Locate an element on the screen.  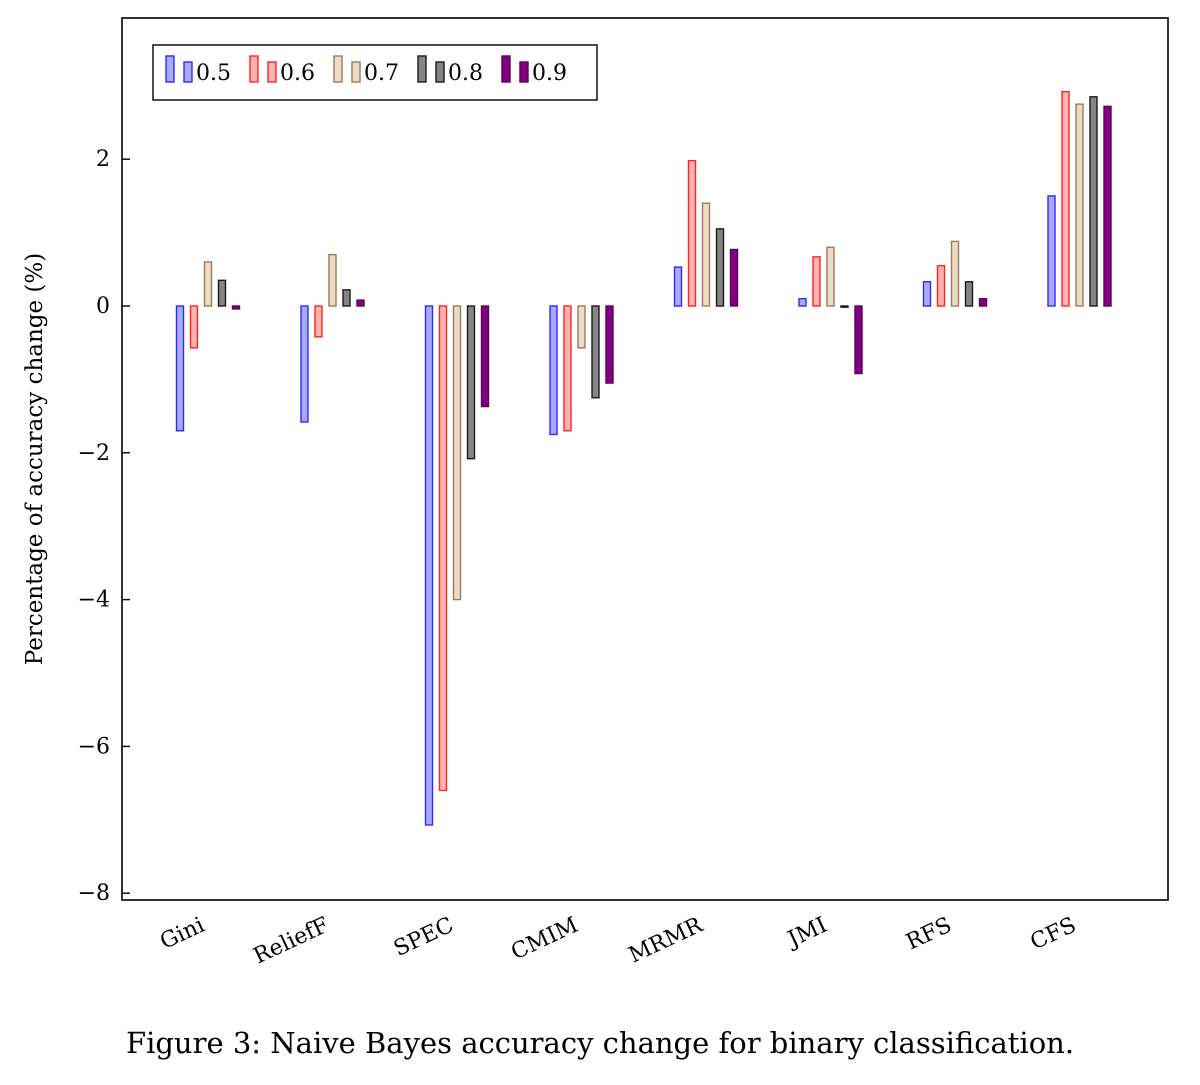
y-tick-label: −2 is located at coordinates (94, 453).